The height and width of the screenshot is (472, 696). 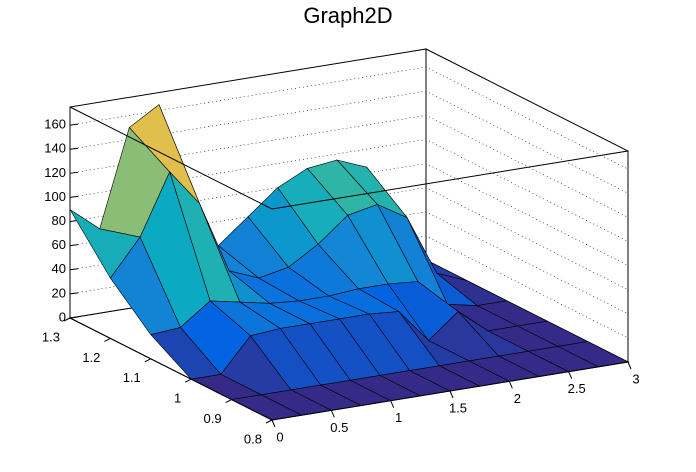 What do you see at coordinates (55, 196) in the screenshot?
I see `z-tick-label: 100` at bounding box center [55, 196].